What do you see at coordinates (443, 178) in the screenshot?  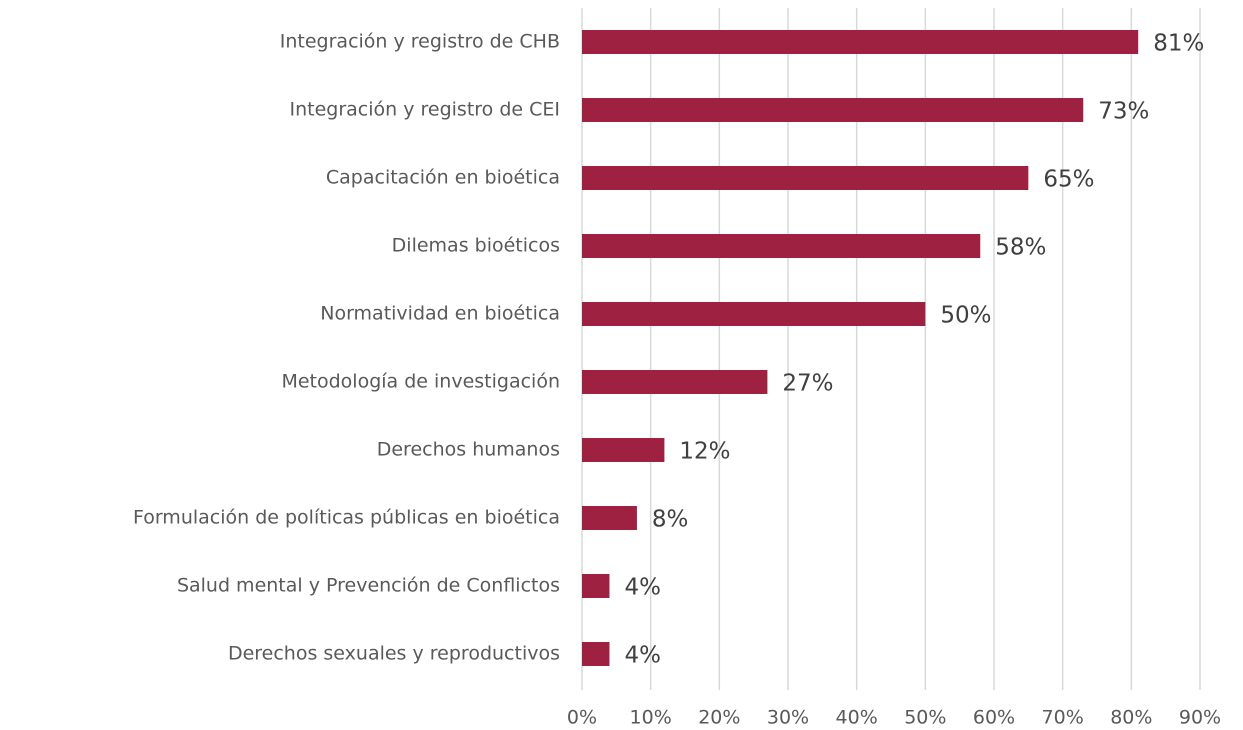 I see `category-label: Capacitación en bioética` at bounding box center [443, 178].